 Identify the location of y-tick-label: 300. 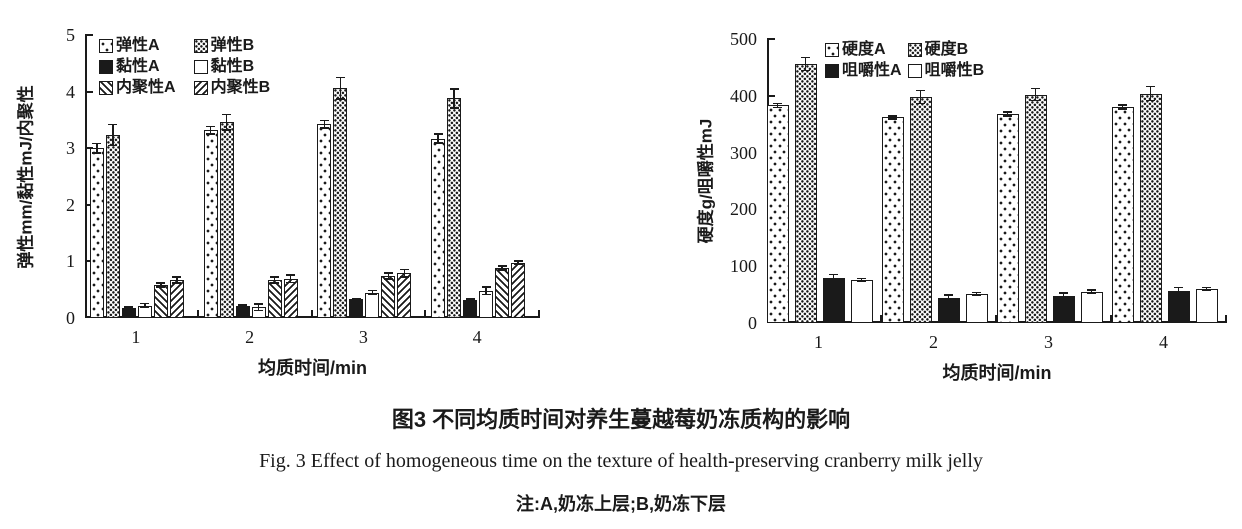
(743, 152).